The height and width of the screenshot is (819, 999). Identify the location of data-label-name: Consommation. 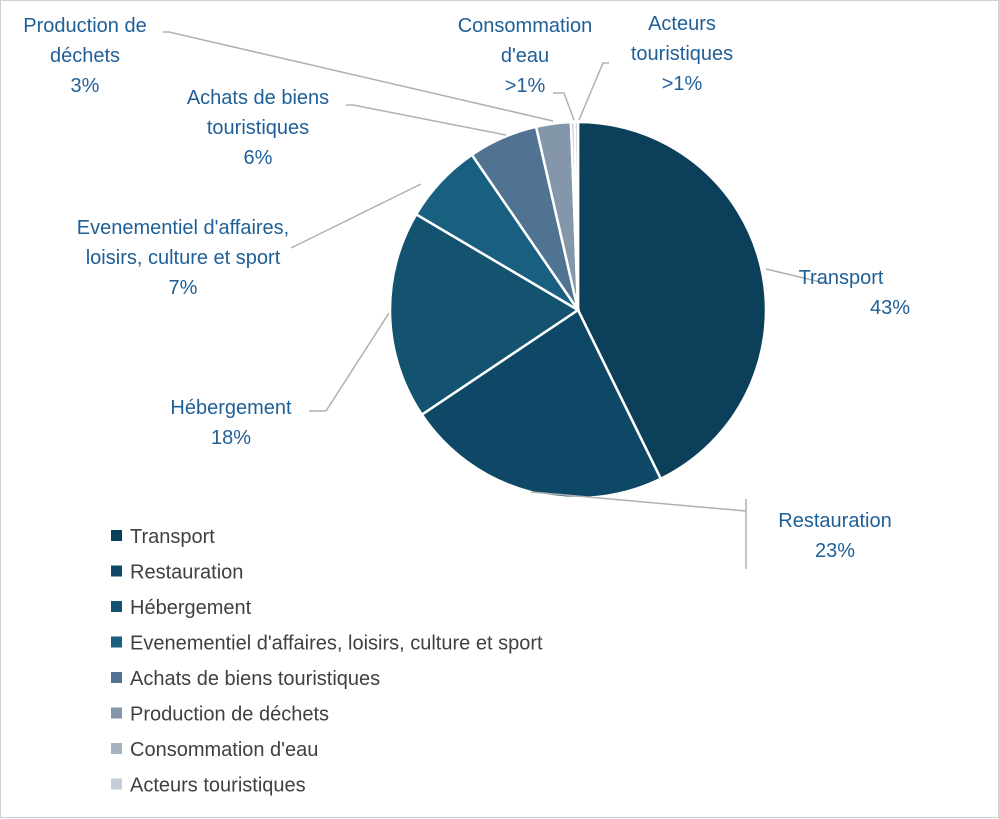
(525, 26).